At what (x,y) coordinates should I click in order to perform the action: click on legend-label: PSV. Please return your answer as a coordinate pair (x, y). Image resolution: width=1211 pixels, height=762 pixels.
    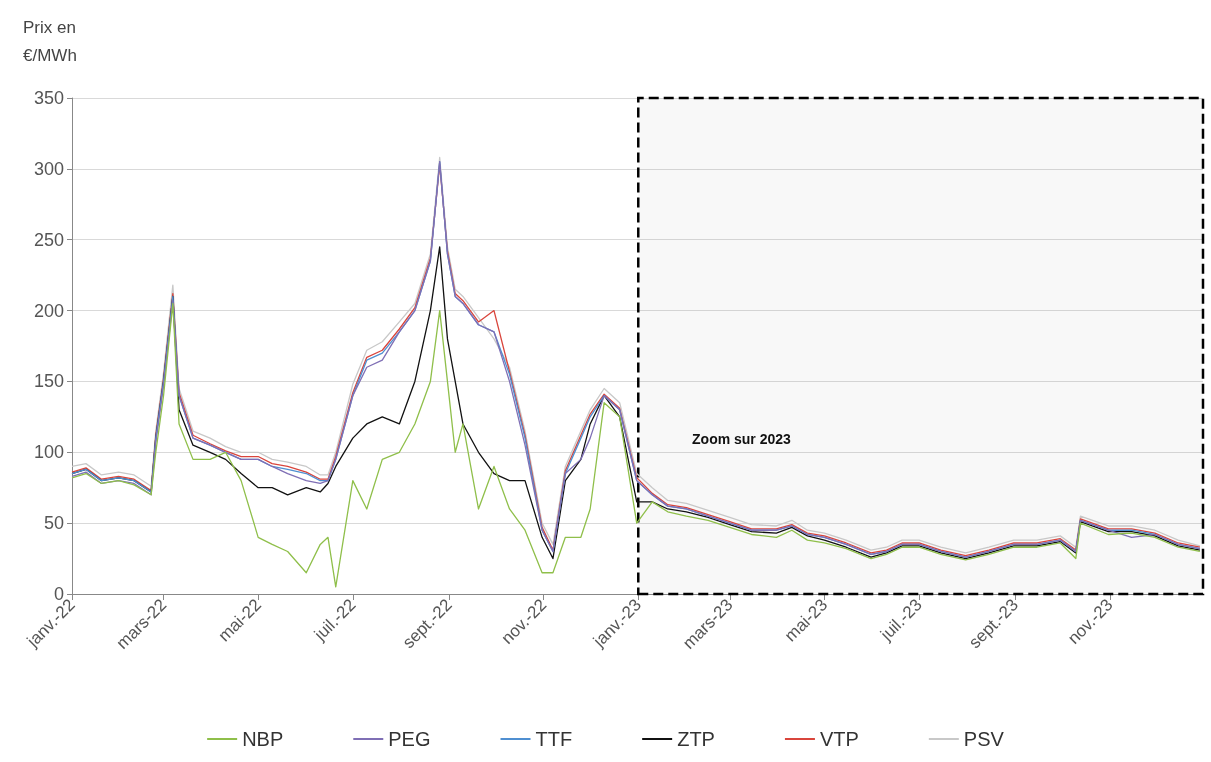
    Looking at the image, I should click on (984, 739).